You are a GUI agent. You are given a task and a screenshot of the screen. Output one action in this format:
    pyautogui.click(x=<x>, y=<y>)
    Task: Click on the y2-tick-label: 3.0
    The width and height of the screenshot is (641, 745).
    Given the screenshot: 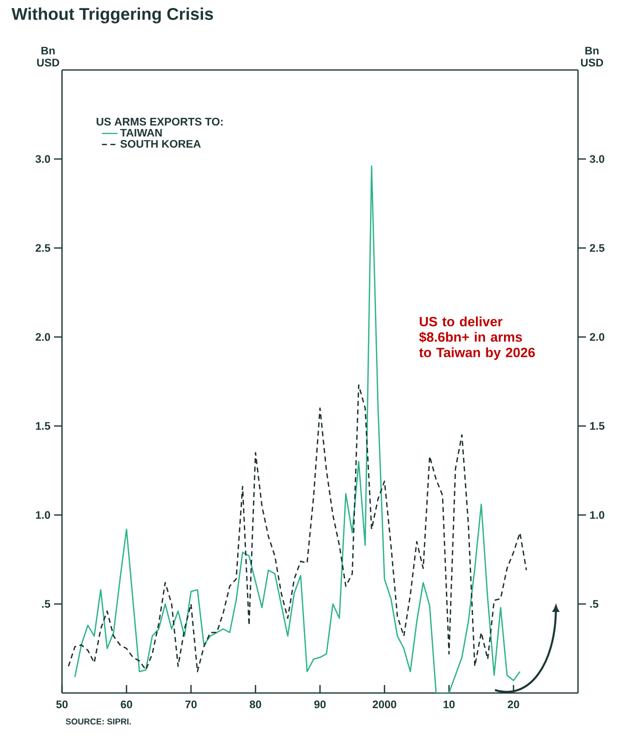 What is the action you would take?
    pyautogui.click(x=597, y=159)
    